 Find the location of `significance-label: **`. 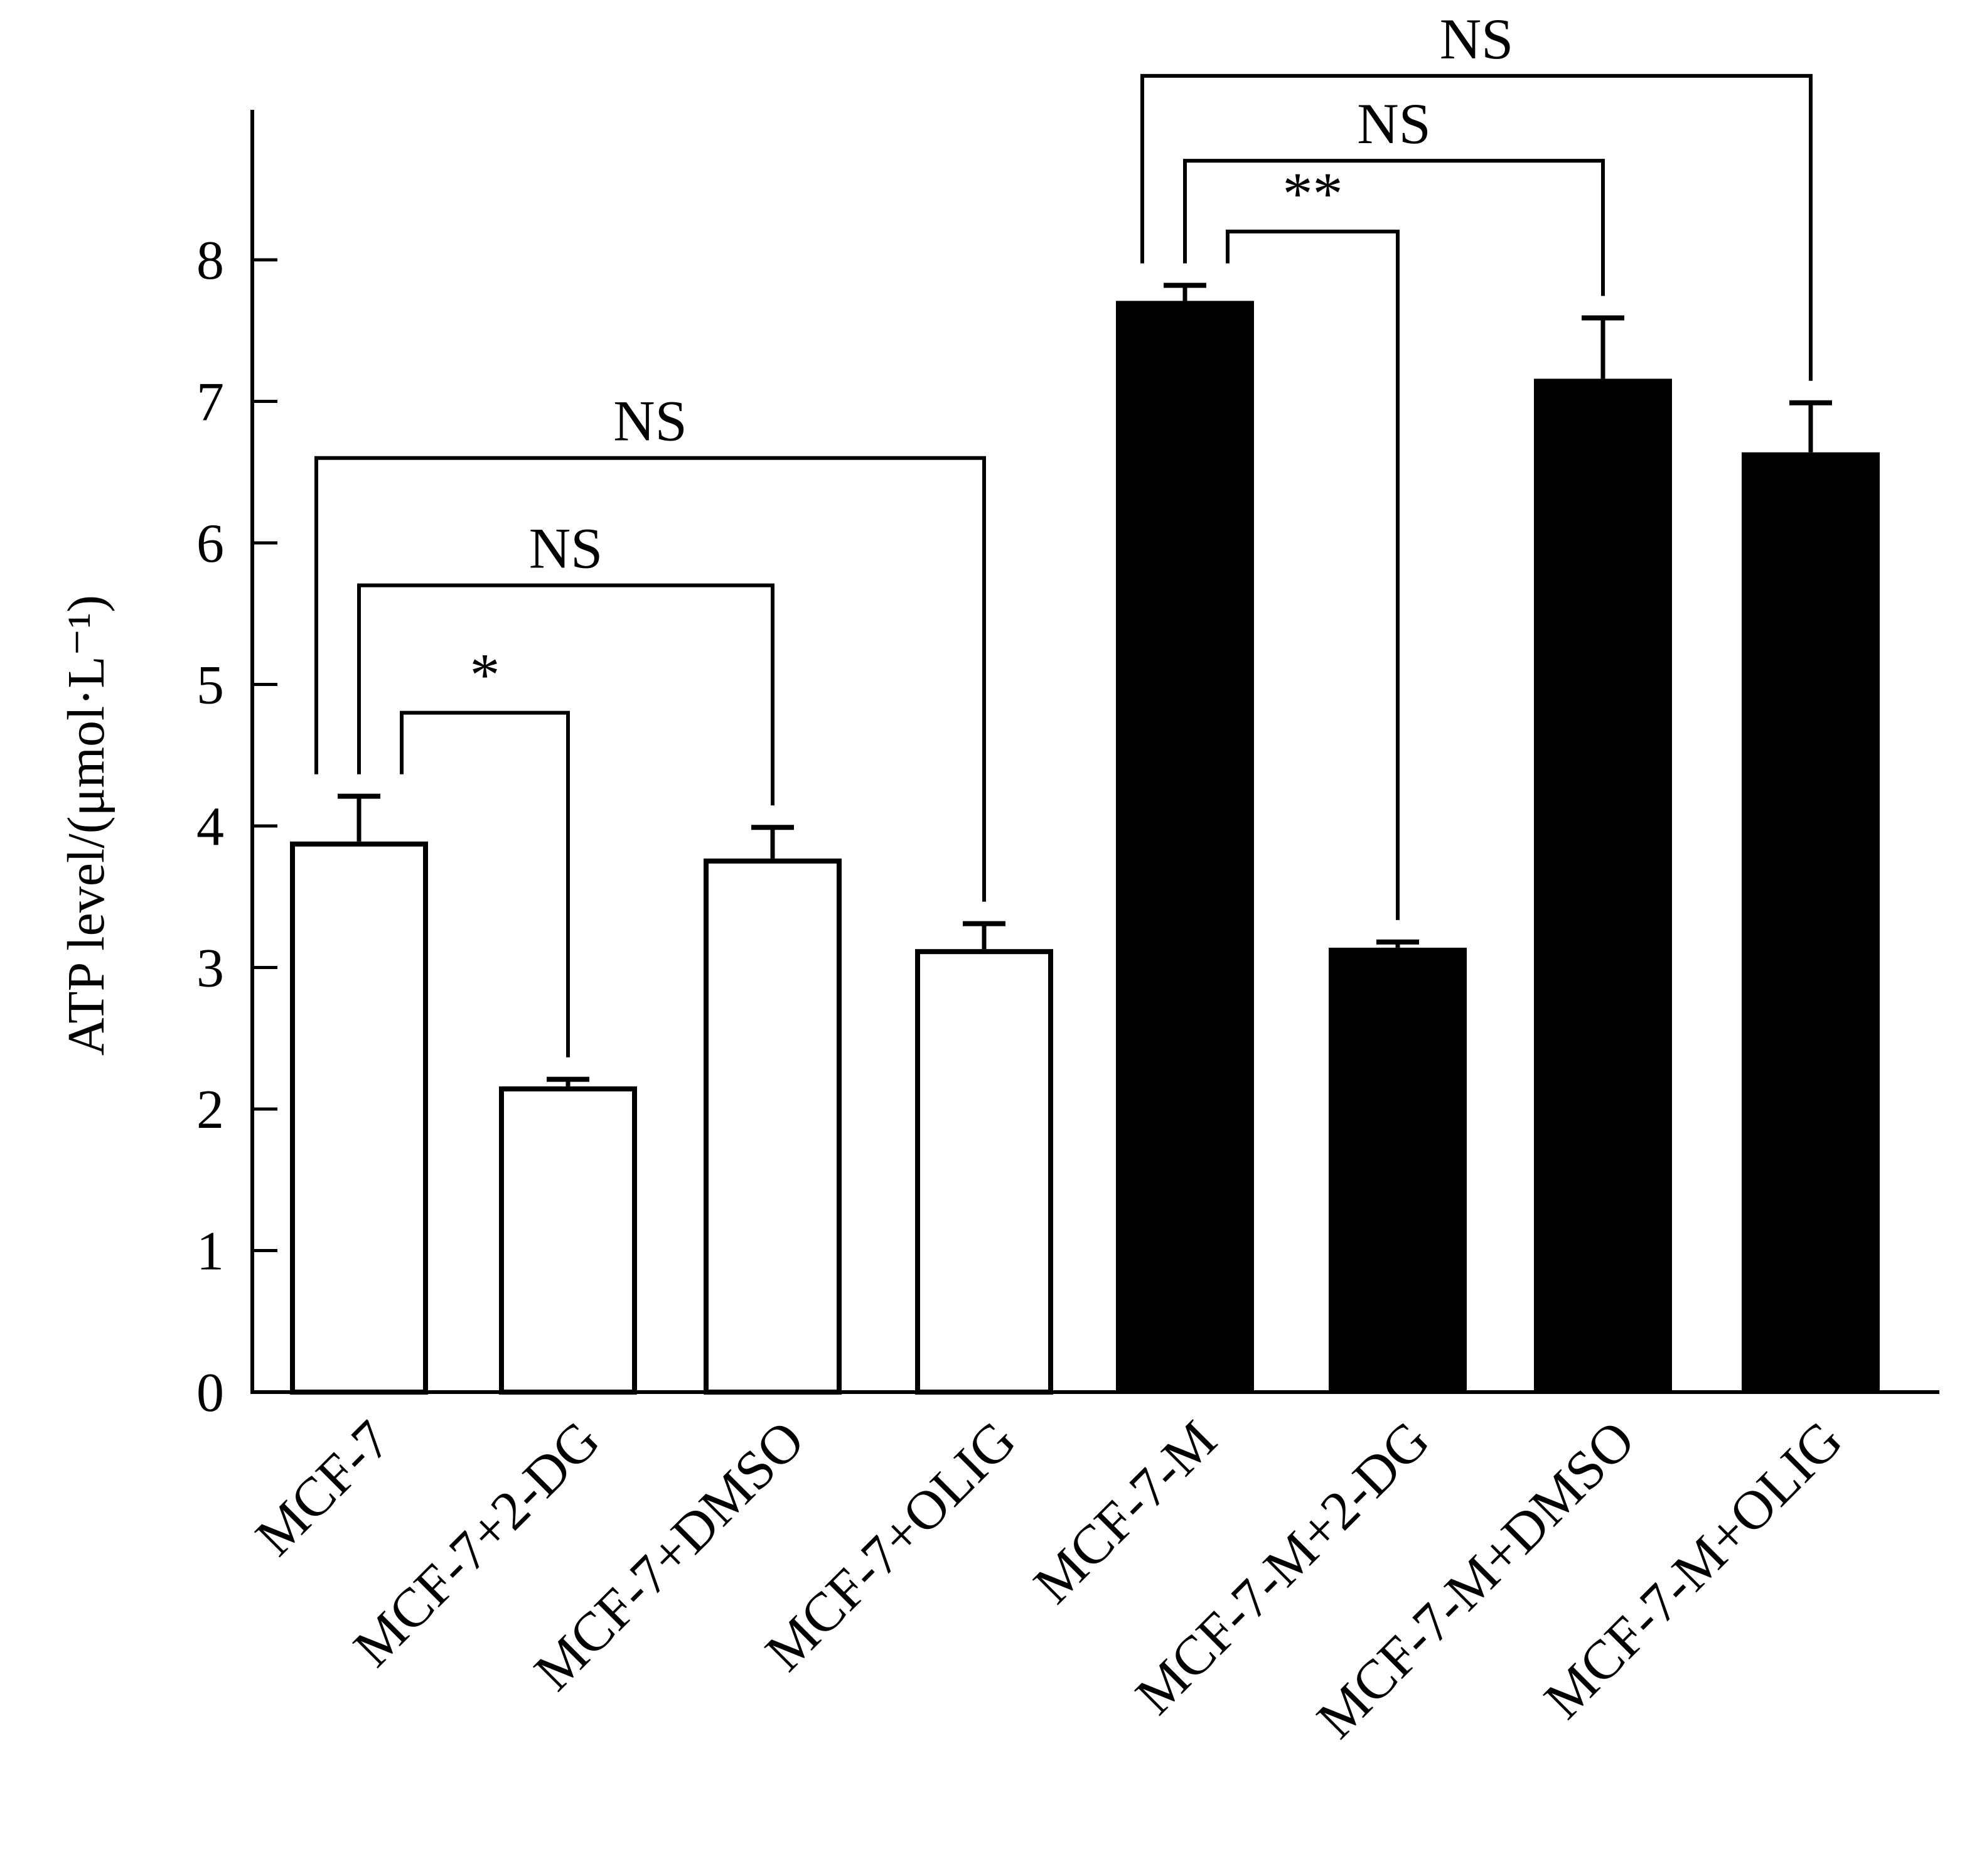

significance-label: ** is located at coordinates (1313, 194).